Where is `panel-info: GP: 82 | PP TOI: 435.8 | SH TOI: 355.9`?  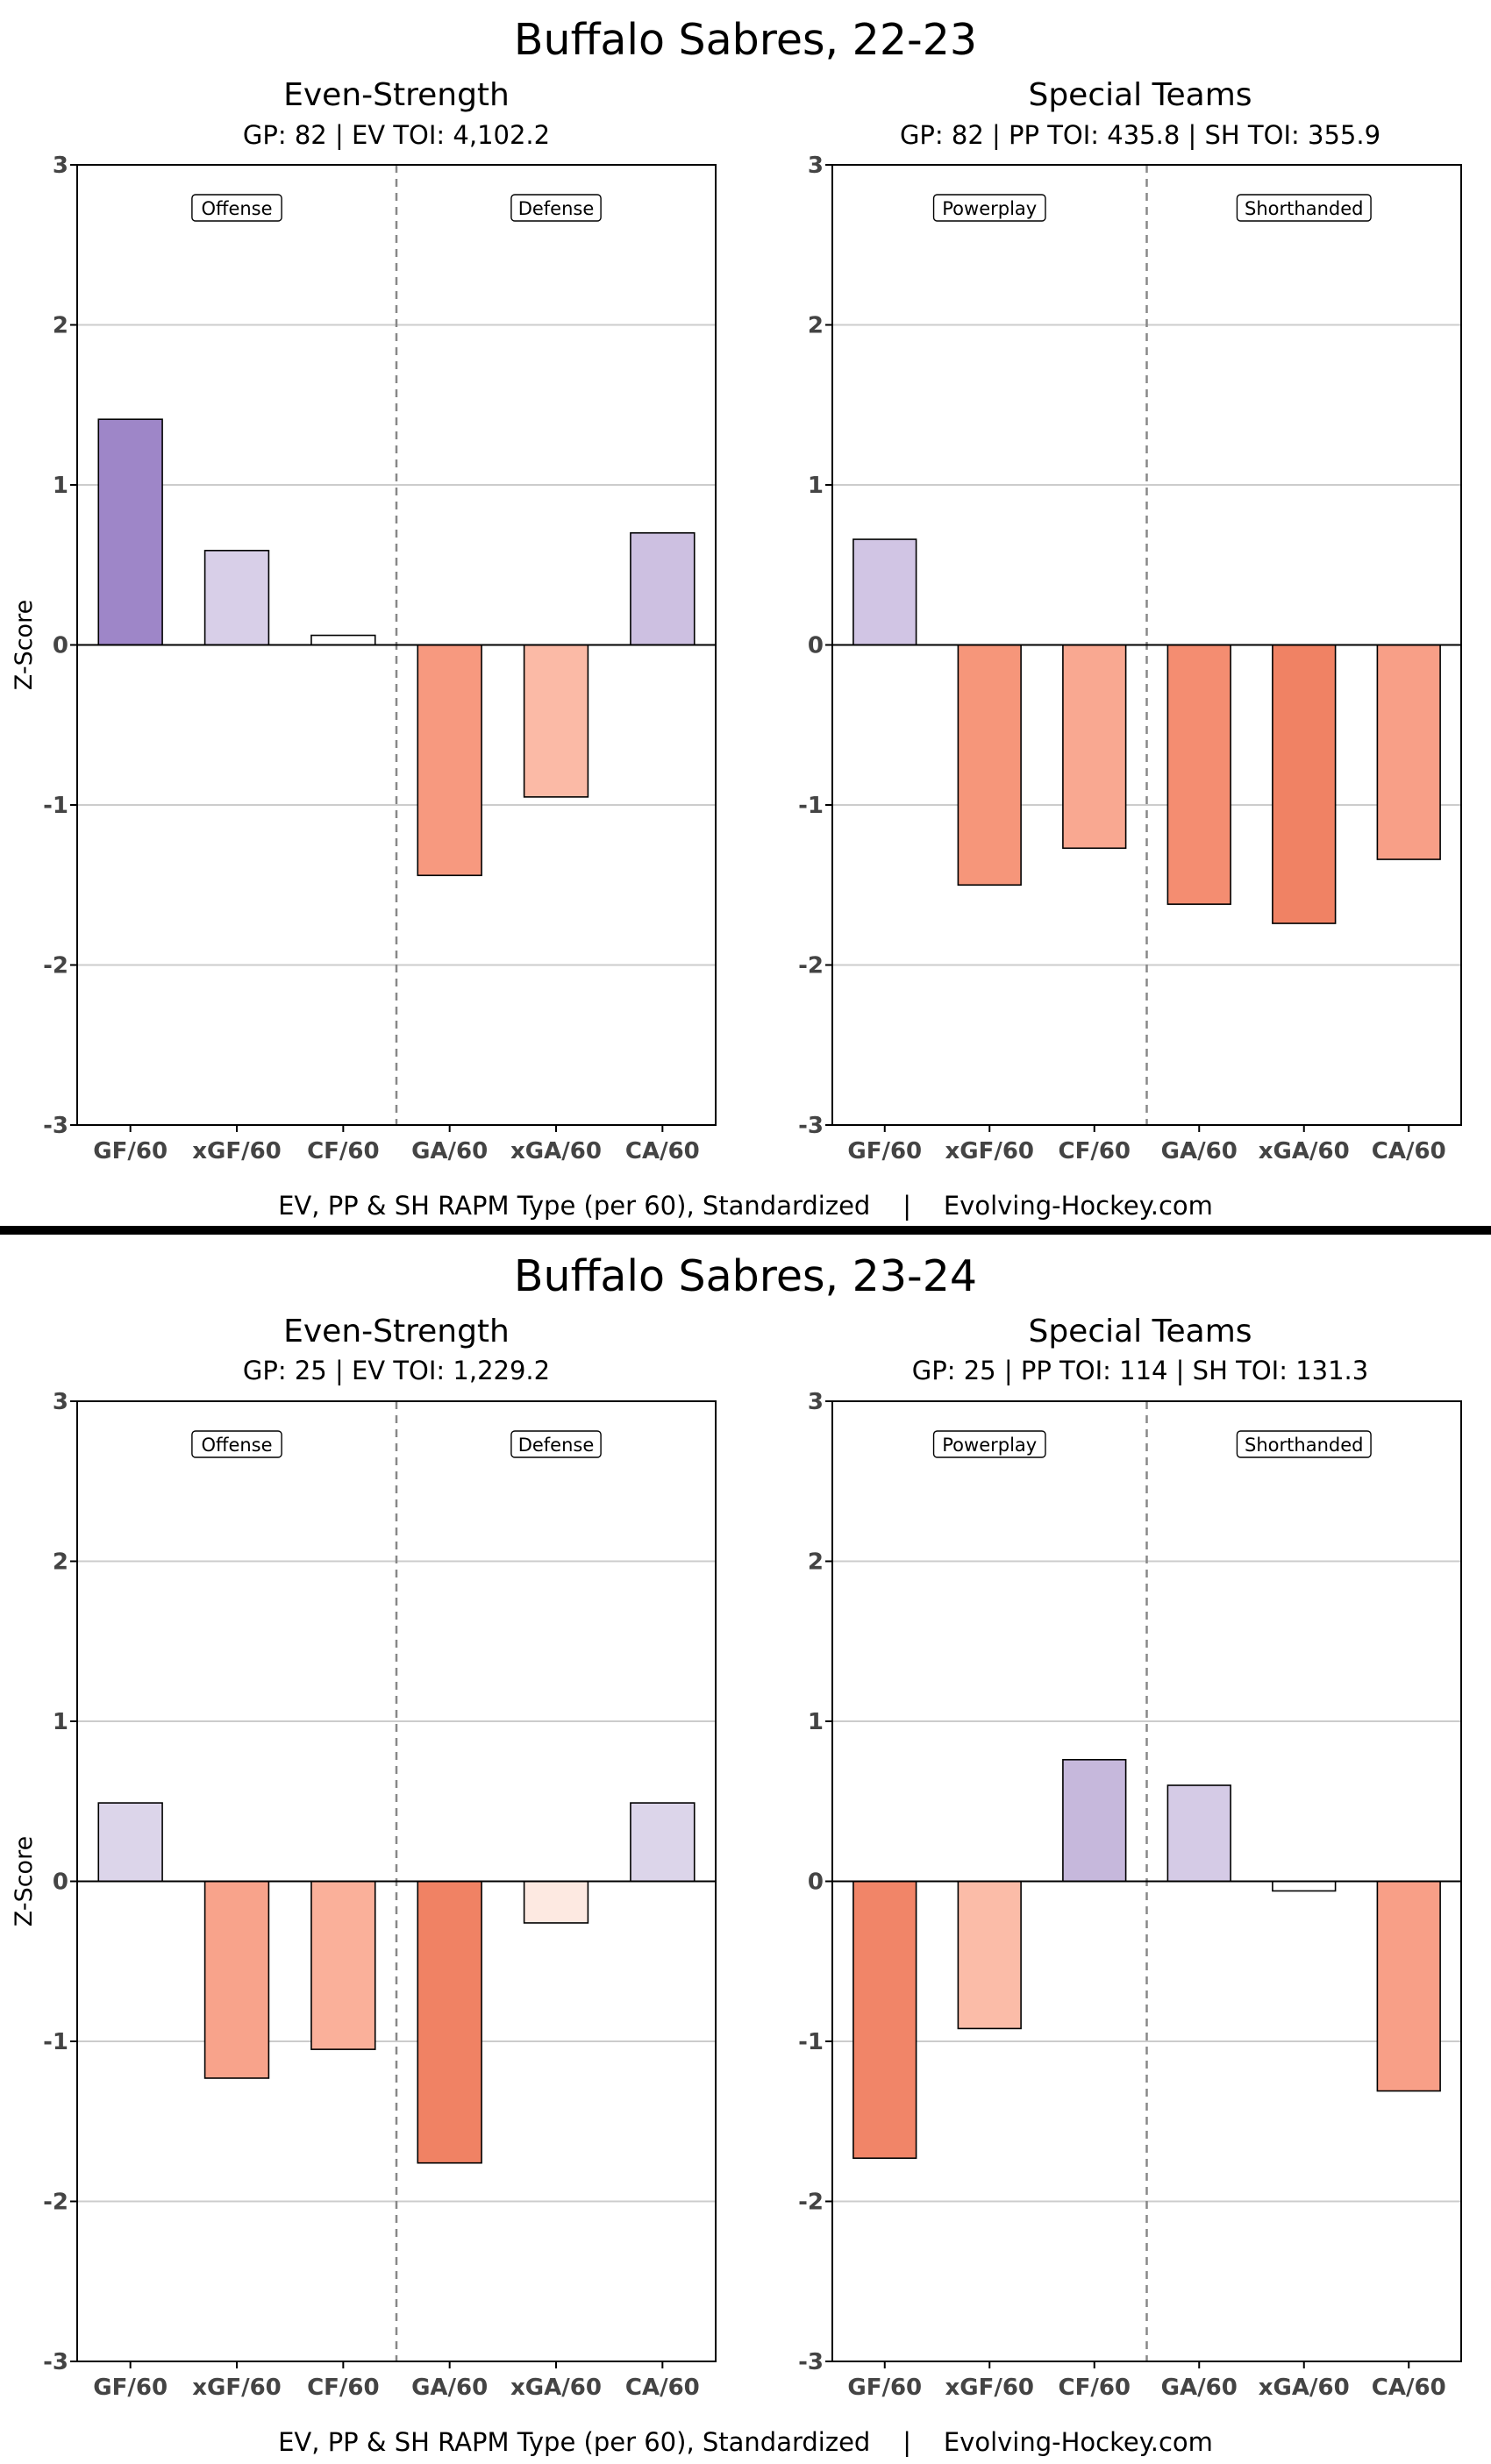
panel-info: GP: 82 | PP TOI: 435.8 | SH TOI: 355.9 is located at coordinates (1140, 135).